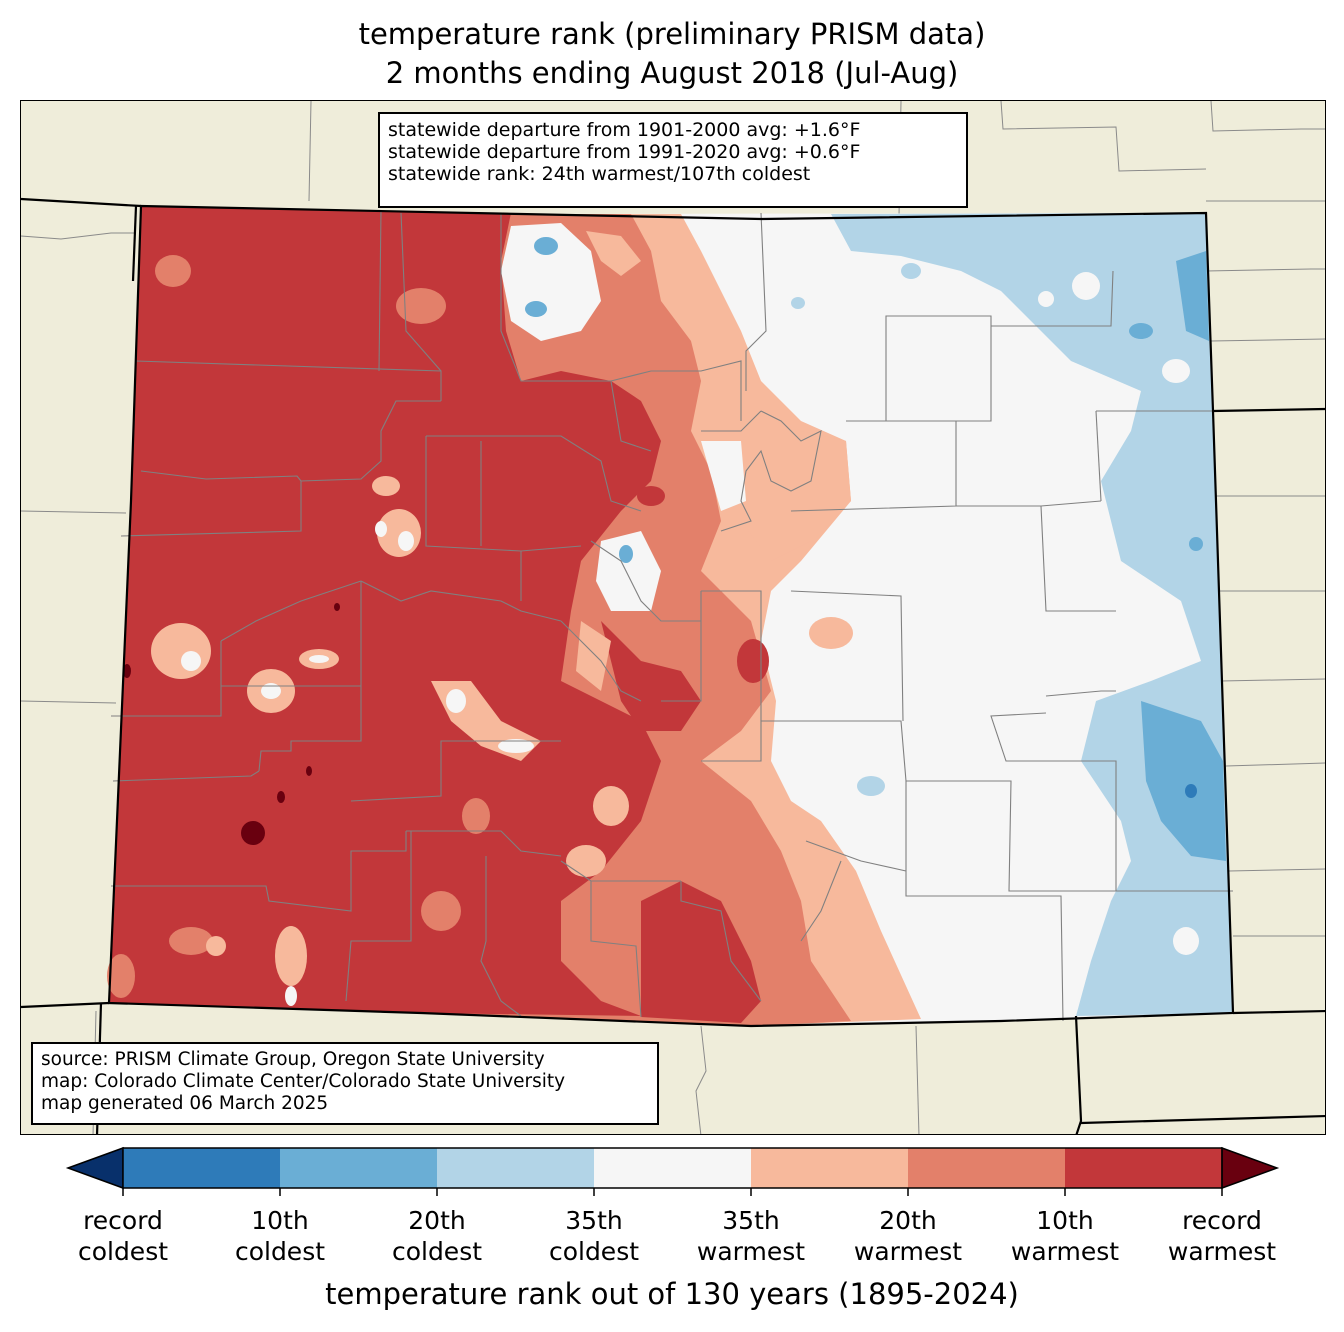 The height and width of the screenshot is (1332, 1344). I want to click on generated-date-line: map generated 06 March 2025, so click(185, 1103).